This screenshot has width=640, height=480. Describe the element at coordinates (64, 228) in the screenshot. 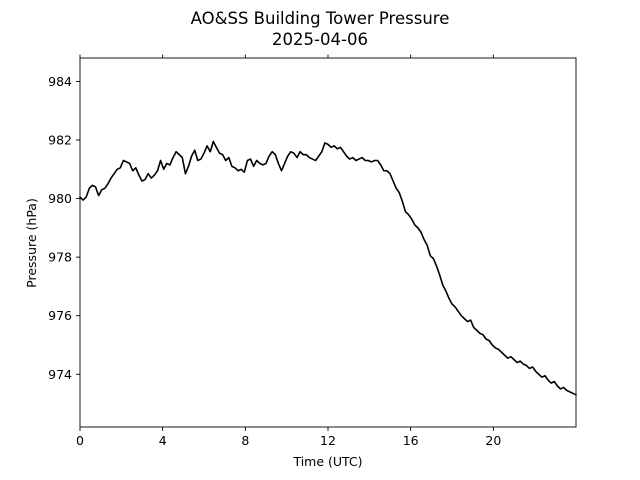

I see `y-axis: 974 976 978 980 982 984` at that location.